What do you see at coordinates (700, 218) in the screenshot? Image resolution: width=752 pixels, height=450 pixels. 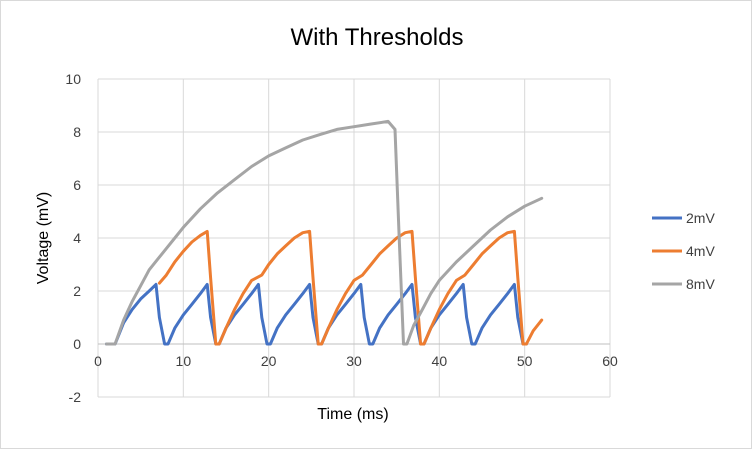 I see `legend-label: 2mV` at bounding box center [700, 218].